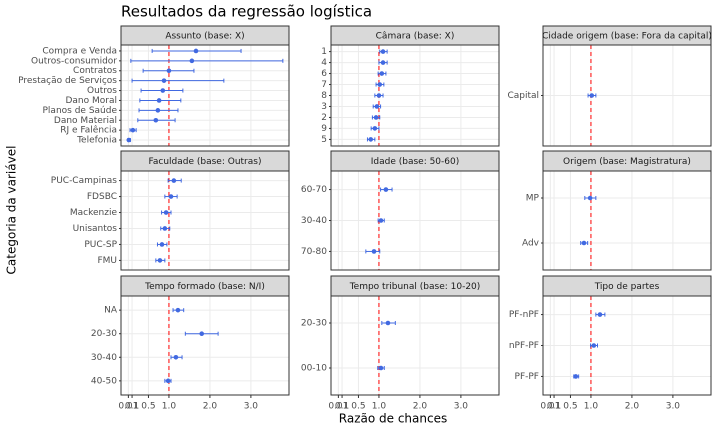  I want to click on strip-title: Tempo tribunal (base: 10-20), so click(415, 287).